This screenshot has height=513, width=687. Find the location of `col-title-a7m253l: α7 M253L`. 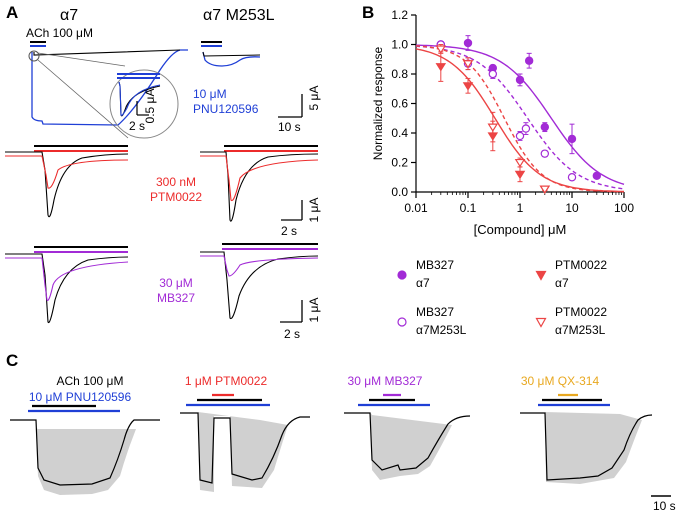

col-title-a7m253l: α7 M253L is located at coordinates (239, 15).